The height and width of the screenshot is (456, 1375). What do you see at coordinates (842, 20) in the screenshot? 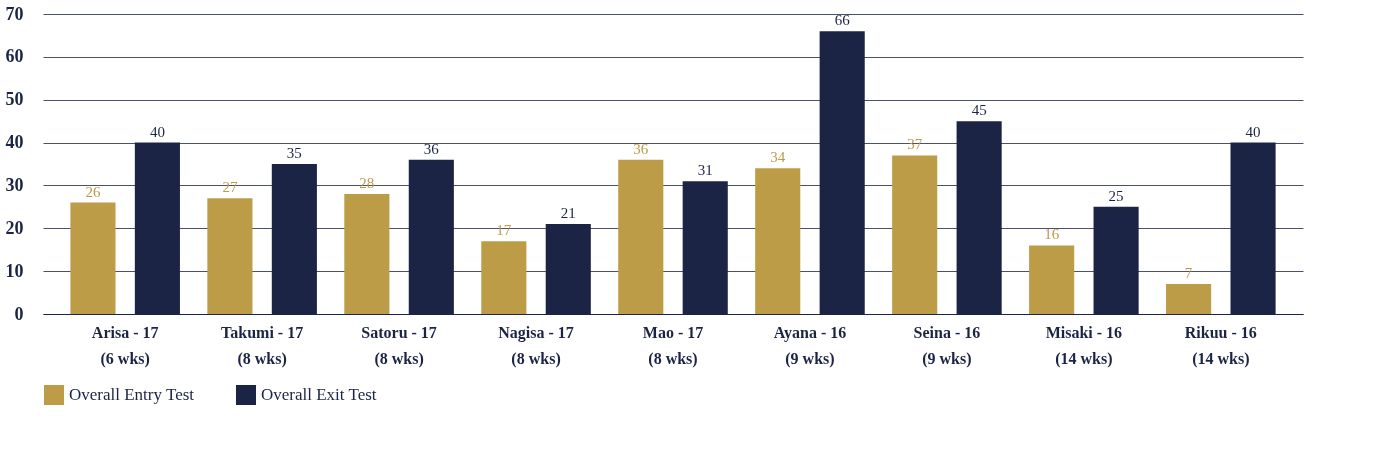
I see `data-label: 66` at bounding box center [842, 20].